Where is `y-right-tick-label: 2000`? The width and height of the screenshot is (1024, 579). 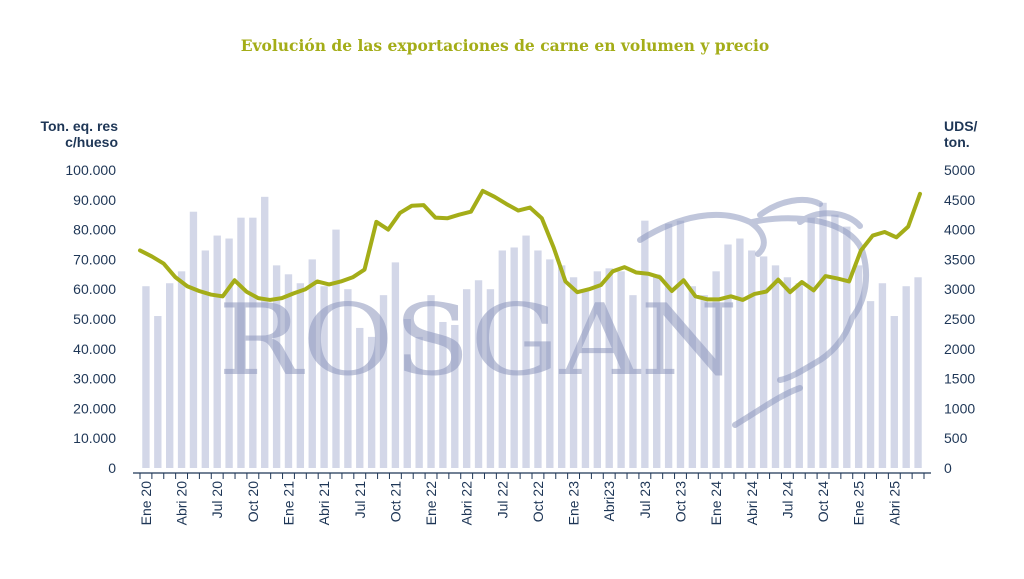 y-right-tick-label: 2000 is located at coordinates (959, 349).